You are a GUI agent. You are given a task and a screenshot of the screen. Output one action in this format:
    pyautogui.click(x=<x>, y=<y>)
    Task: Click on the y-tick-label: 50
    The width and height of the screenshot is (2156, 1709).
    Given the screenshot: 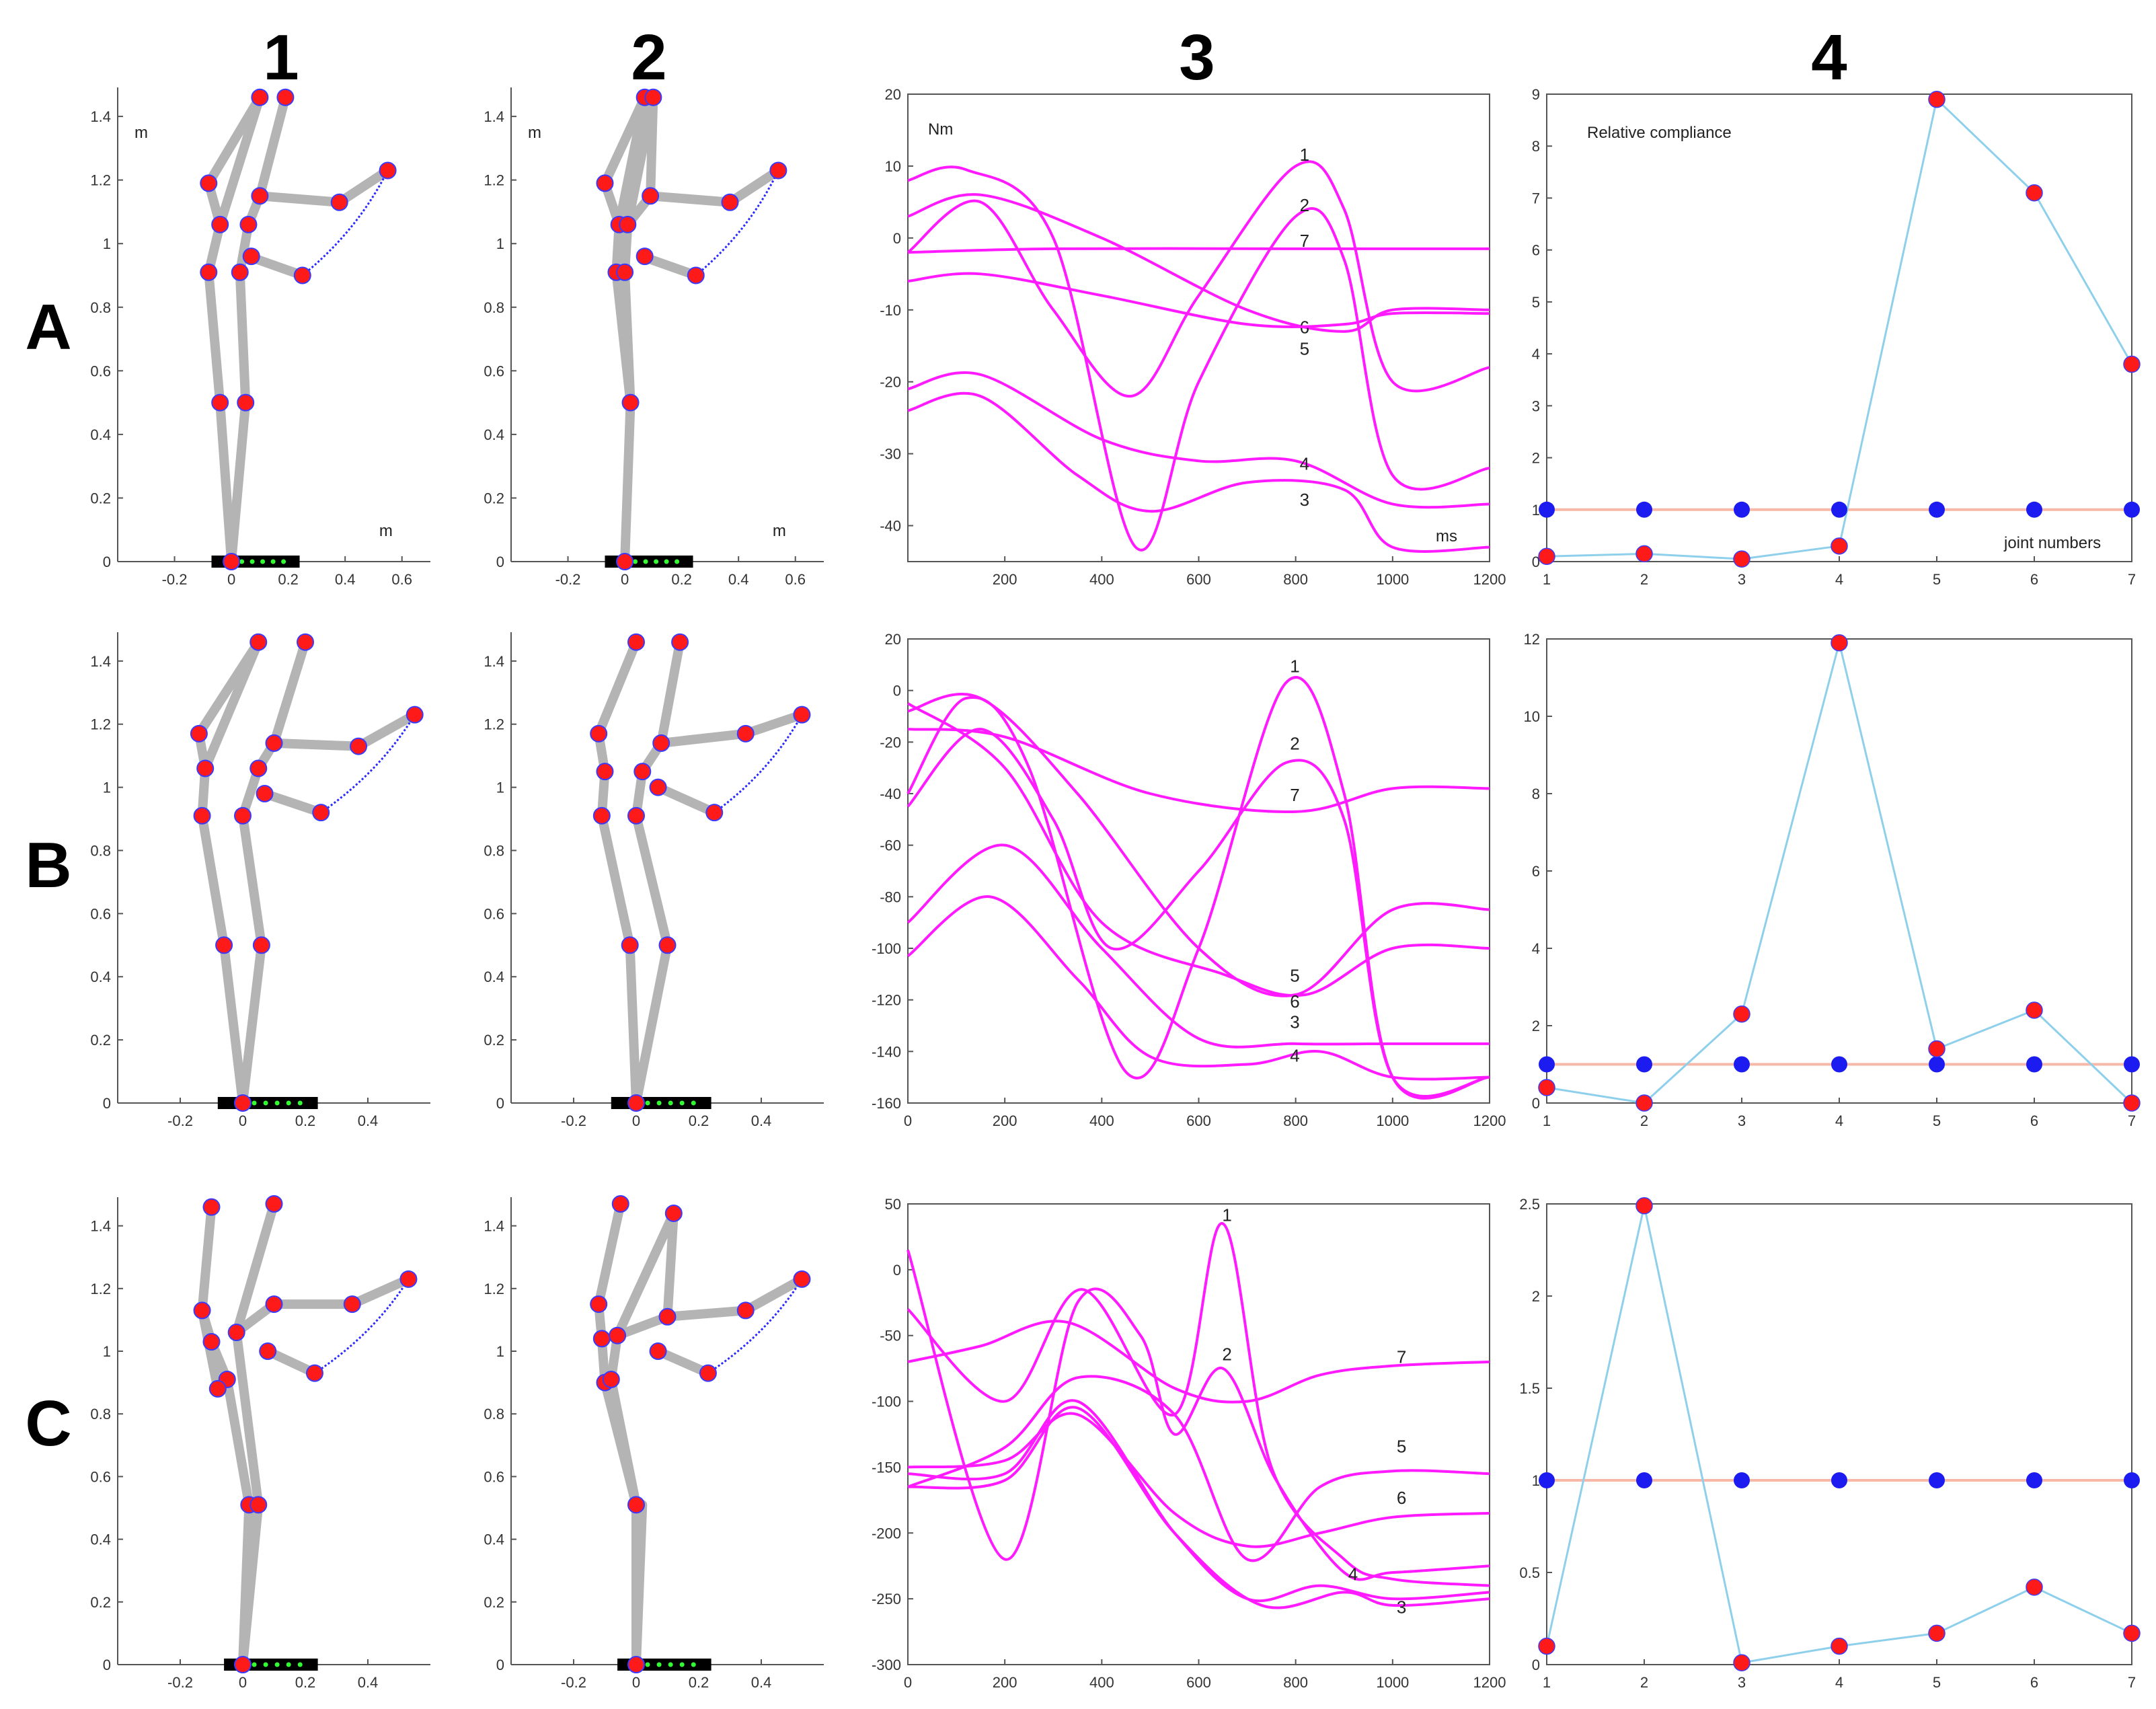 What is the action you would take?
    pyautogui.click(x=893, y=1204)
    